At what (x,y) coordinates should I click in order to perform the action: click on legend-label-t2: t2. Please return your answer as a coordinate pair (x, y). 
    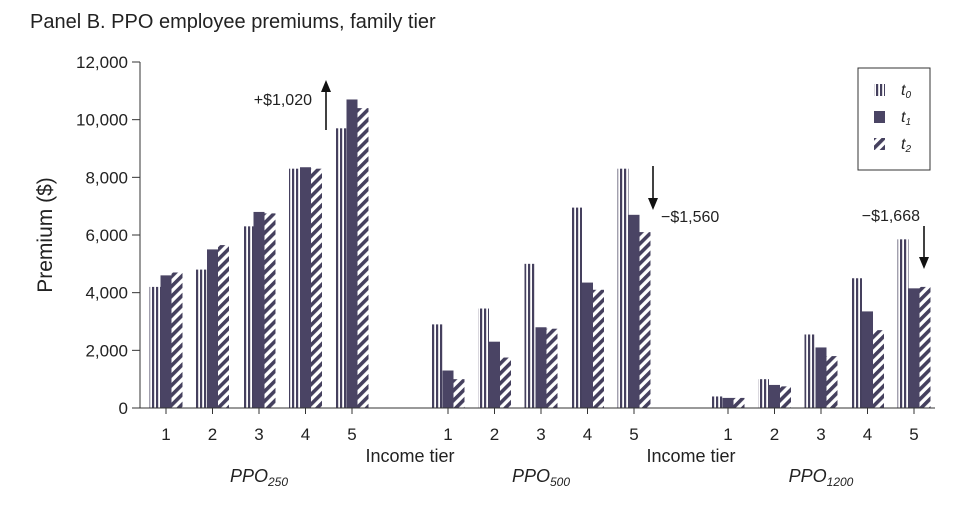
    Looking at the image, I should click on (906, 145).